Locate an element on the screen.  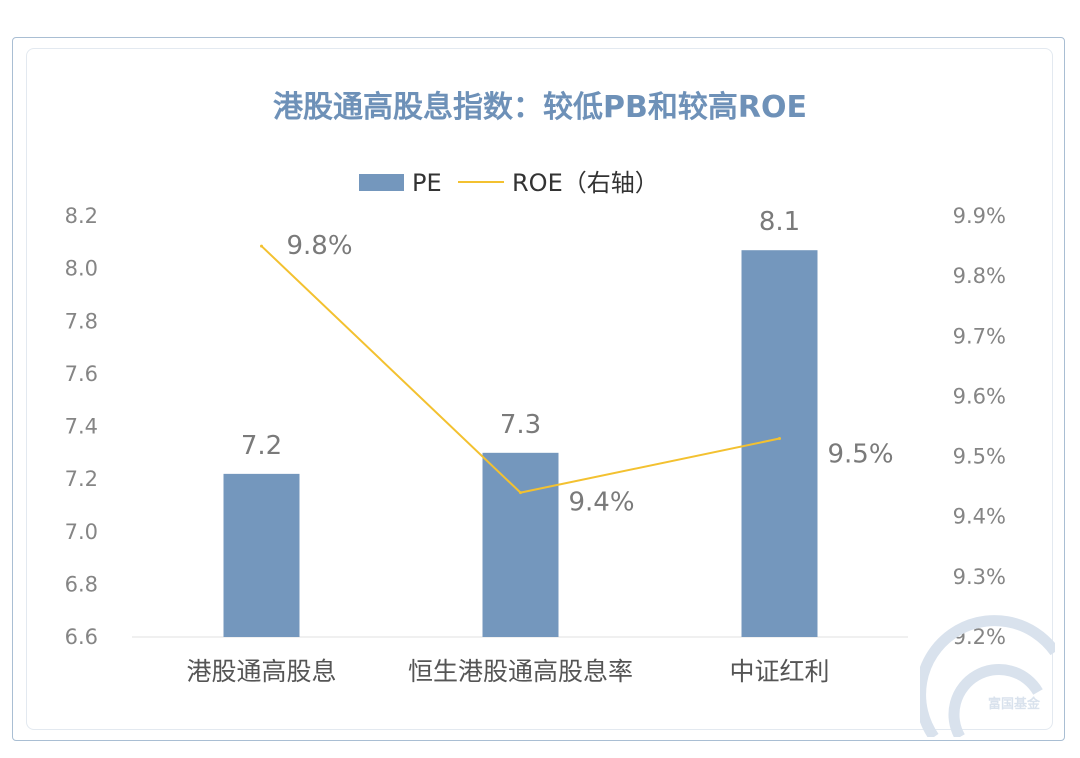
x-tick-label: 港股通高股息 is located at coordinates (261, 671).